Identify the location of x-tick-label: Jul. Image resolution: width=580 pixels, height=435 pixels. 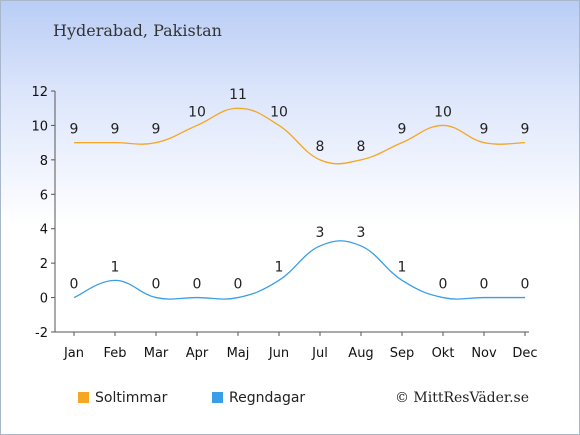
(319, 353).